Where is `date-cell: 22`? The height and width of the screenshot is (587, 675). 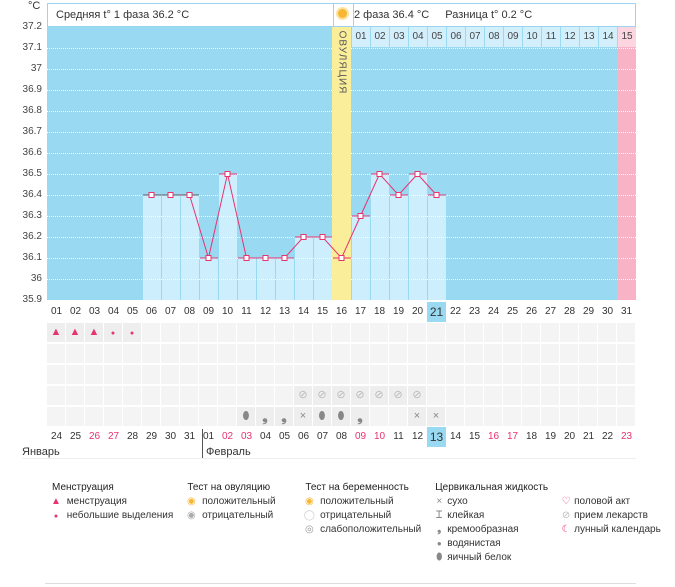 date-cell: 22 is located at coordinates (607, 436).